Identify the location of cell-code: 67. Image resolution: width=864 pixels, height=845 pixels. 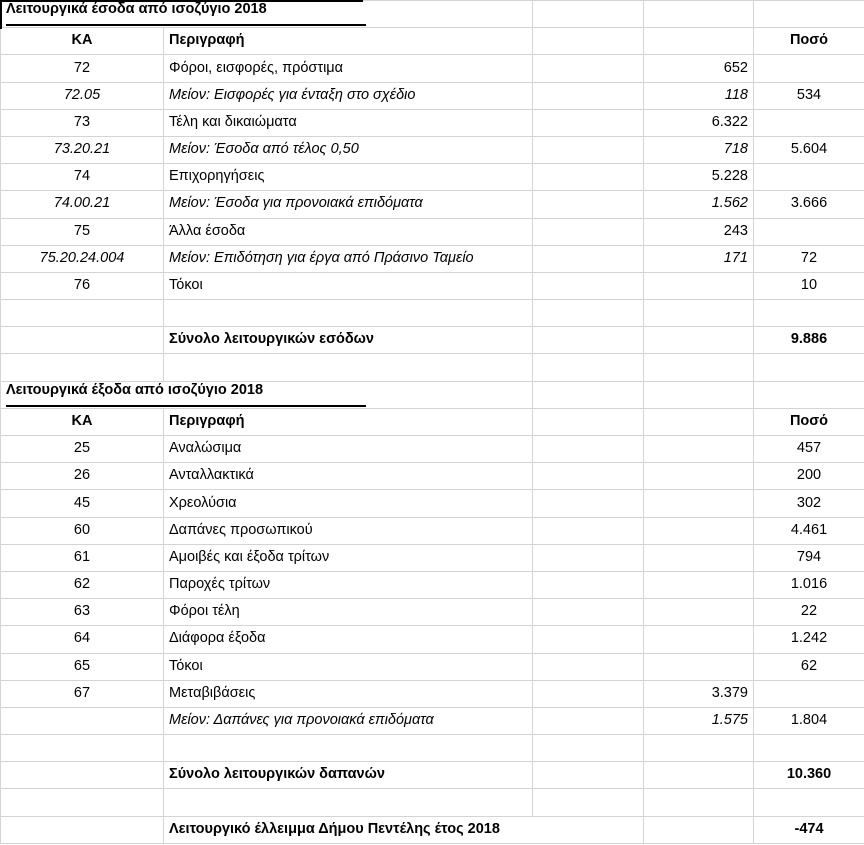
(82, 693).